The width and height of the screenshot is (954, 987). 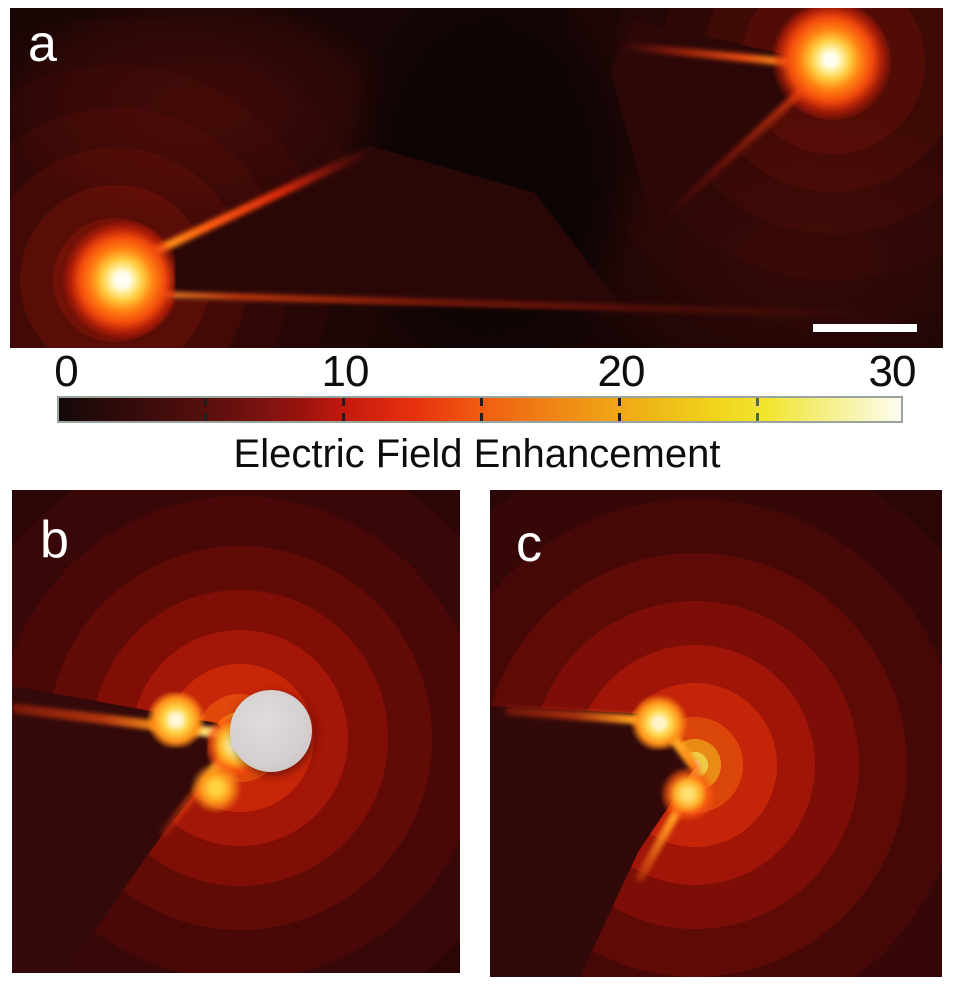 What do you see at coordinates (529, 544) in the screenshot?
I see `panel-c-label: c` at bounding box center [529, 544].